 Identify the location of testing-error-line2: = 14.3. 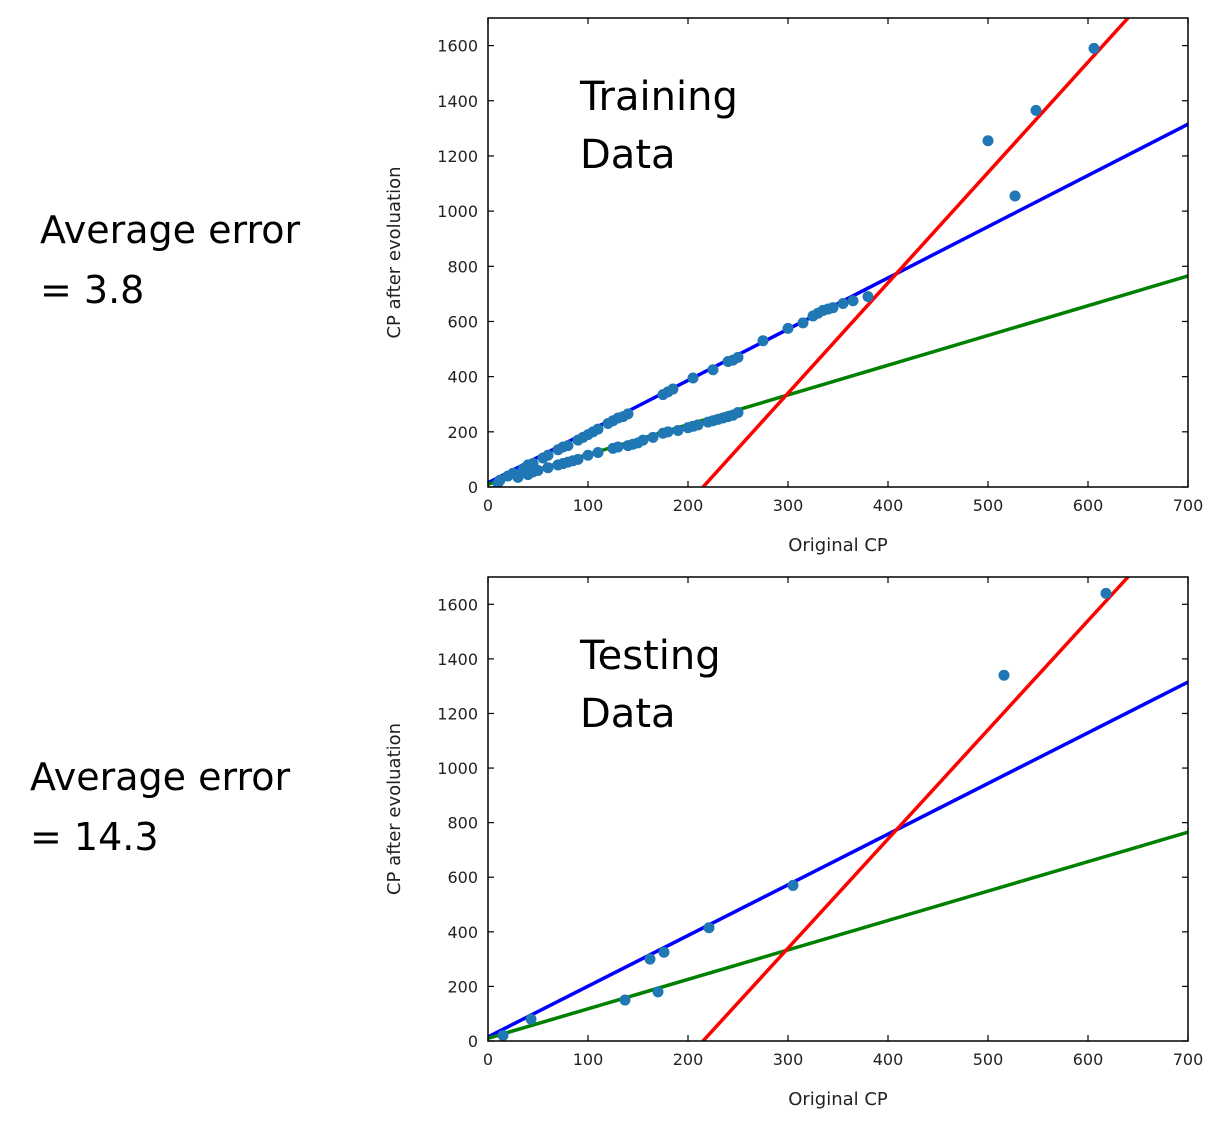
(94, 837).